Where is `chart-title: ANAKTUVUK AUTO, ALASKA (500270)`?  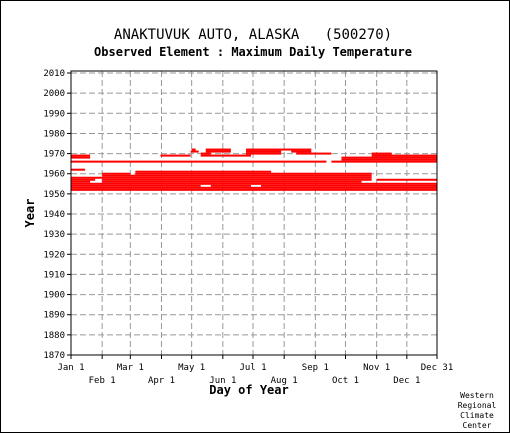
chart-title: ANAKTUVUK AUTO, ALASKA (500270) is located at coordinates (253, 35).